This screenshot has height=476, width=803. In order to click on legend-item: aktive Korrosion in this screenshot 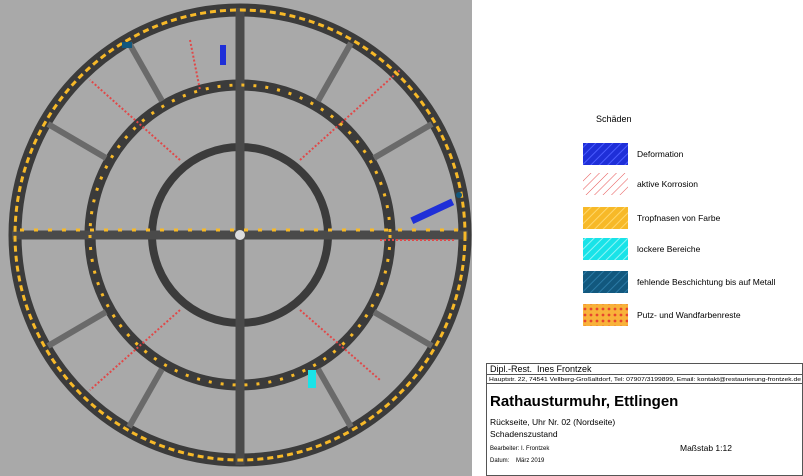, I will do `click(667, 184)`.